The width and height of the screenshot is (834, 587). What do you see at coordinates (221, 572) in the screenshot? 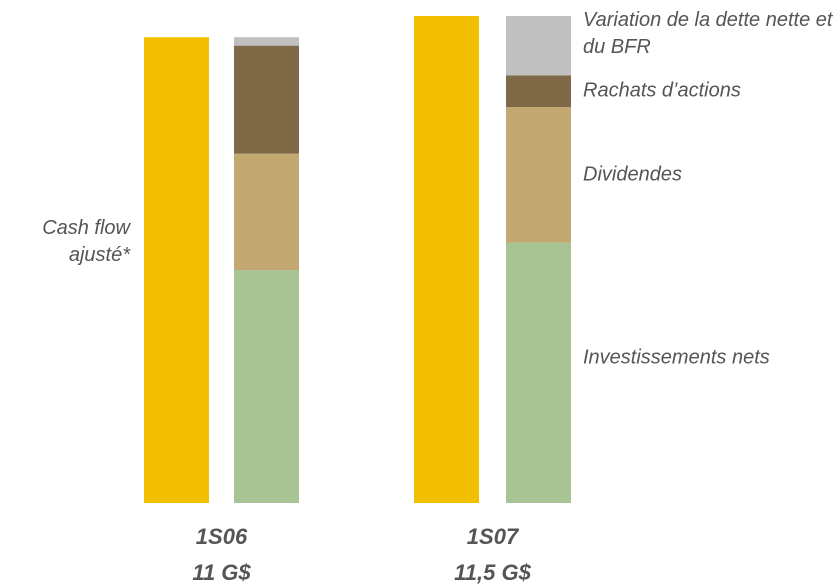
I see `total-label: 11 G$` at bounding box center [221, 572].